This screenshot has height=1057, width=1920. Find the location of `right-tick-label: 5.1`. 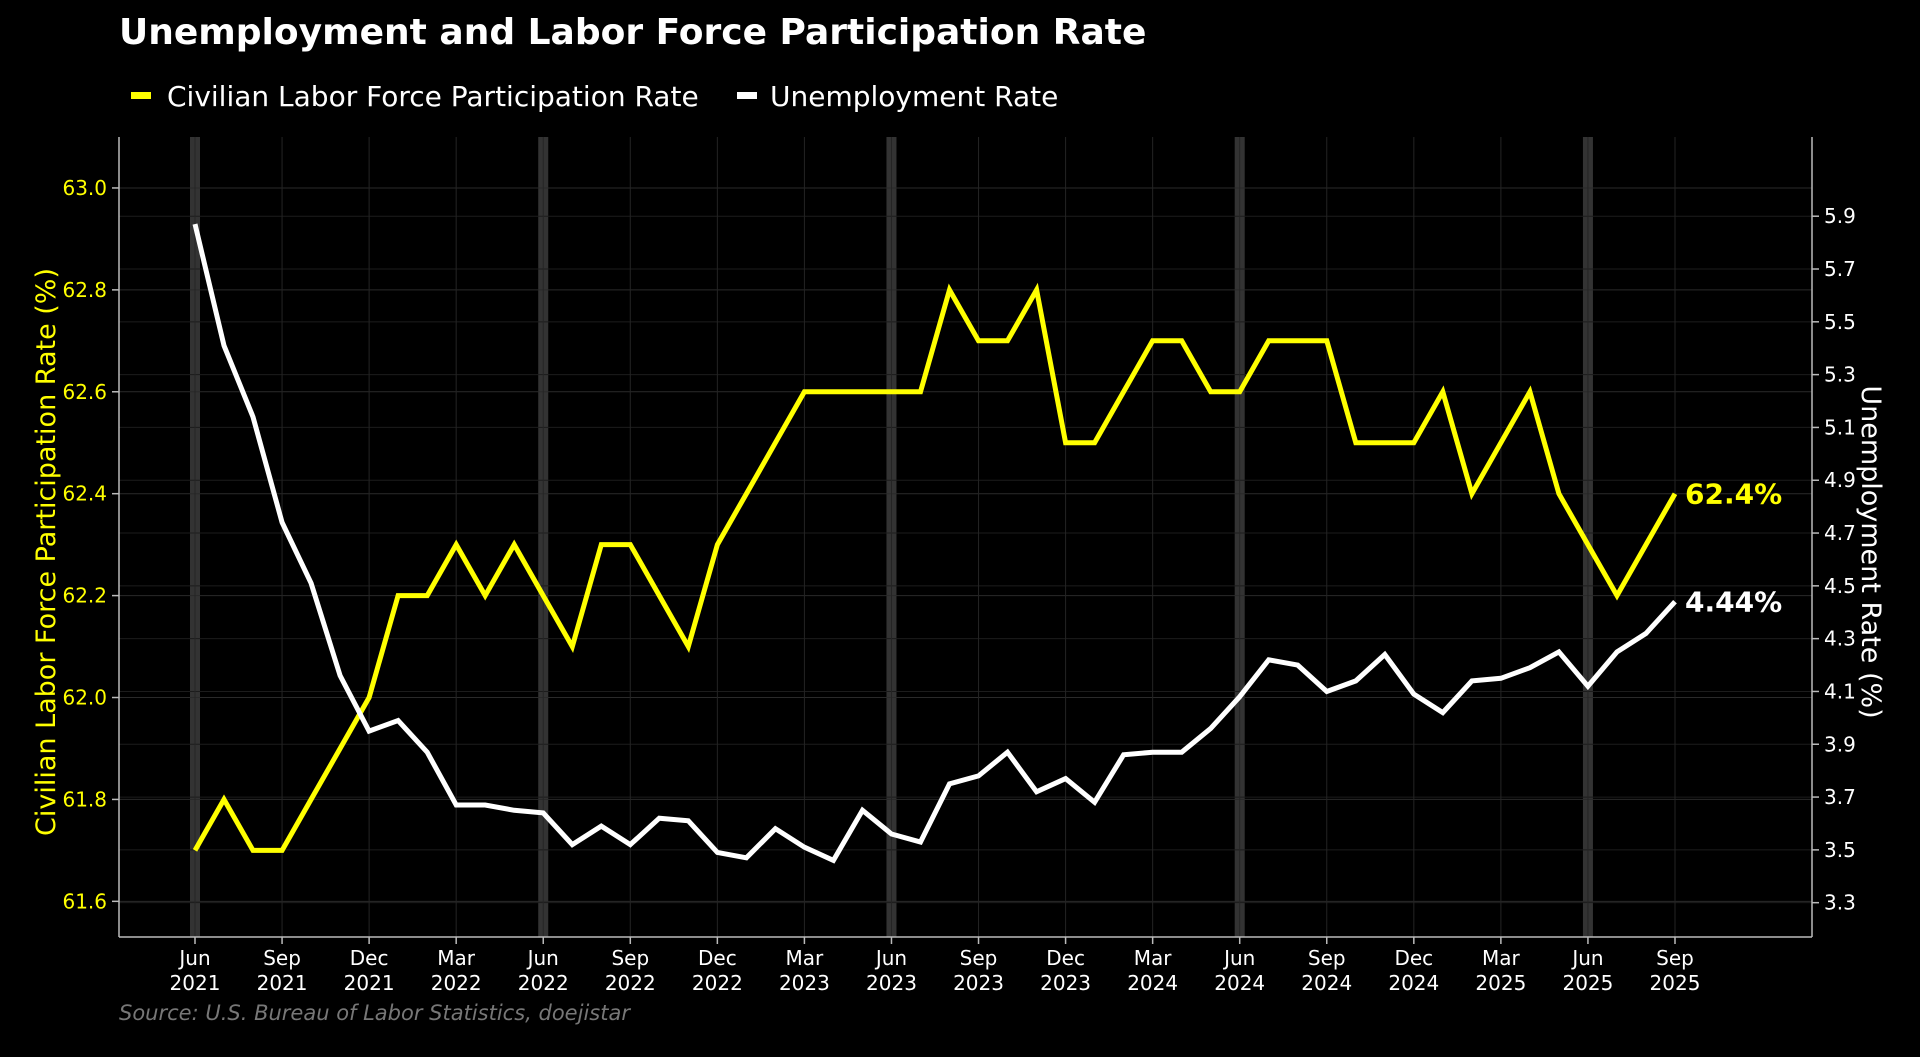

right-tick-label: 5.1 is located at coordinates (1840, 427).